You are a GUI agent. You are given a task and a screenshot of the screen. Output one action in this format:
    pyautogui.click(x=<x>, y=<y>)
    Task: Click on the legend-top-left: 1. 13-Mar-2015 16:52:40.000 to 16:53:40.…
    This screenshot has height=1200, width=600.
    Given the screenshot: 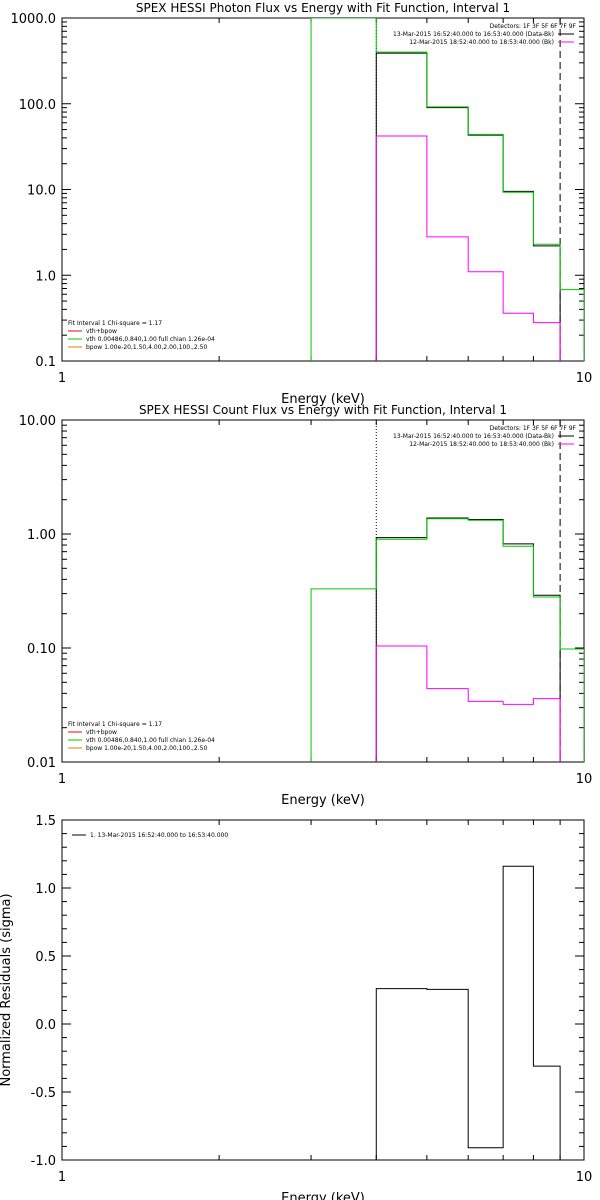 What is the action you would take?
    pyautogui.click(x=150, y=835)
    